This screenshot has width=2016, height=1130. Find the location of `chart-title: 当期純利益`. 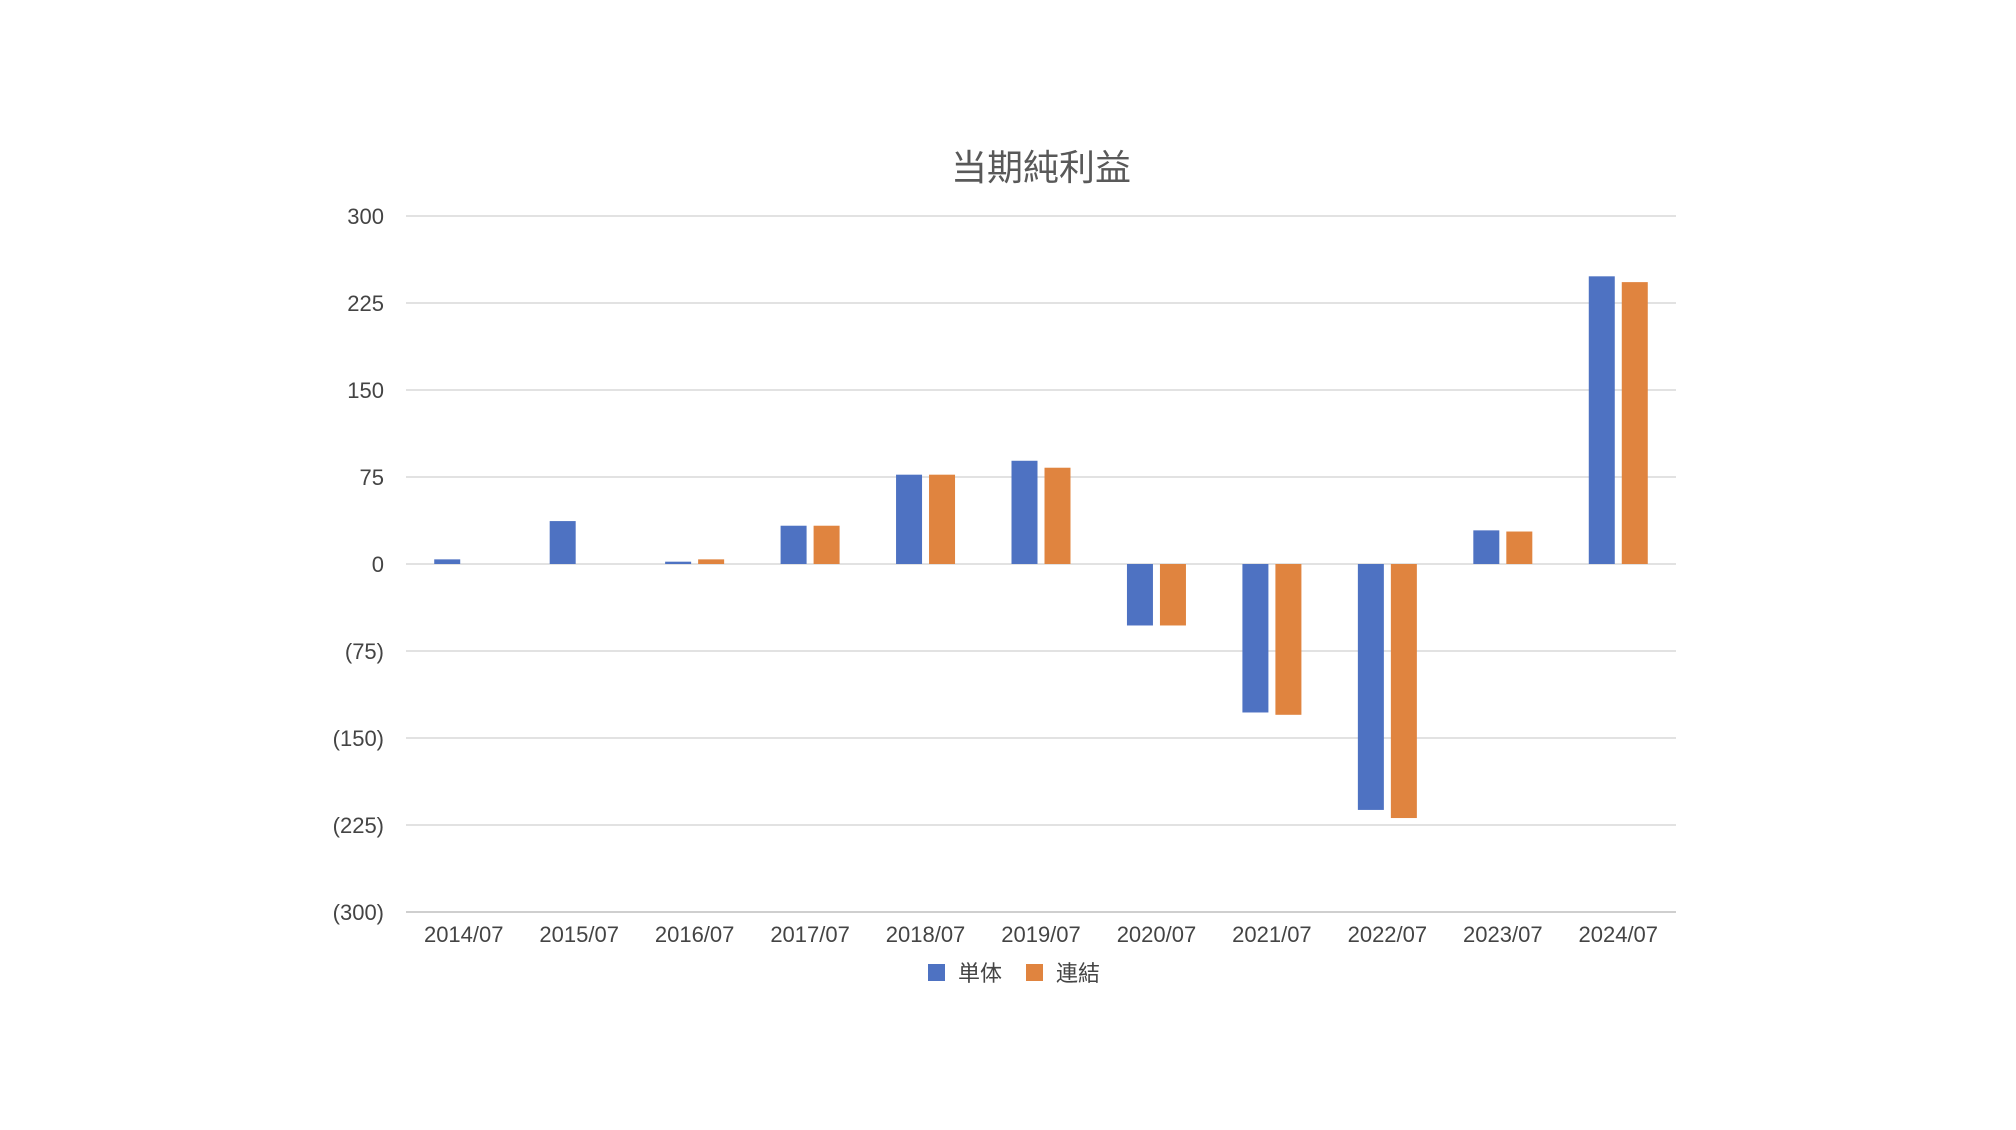

chart-title: 当期純利益 is located at coordinates (1041, 168).